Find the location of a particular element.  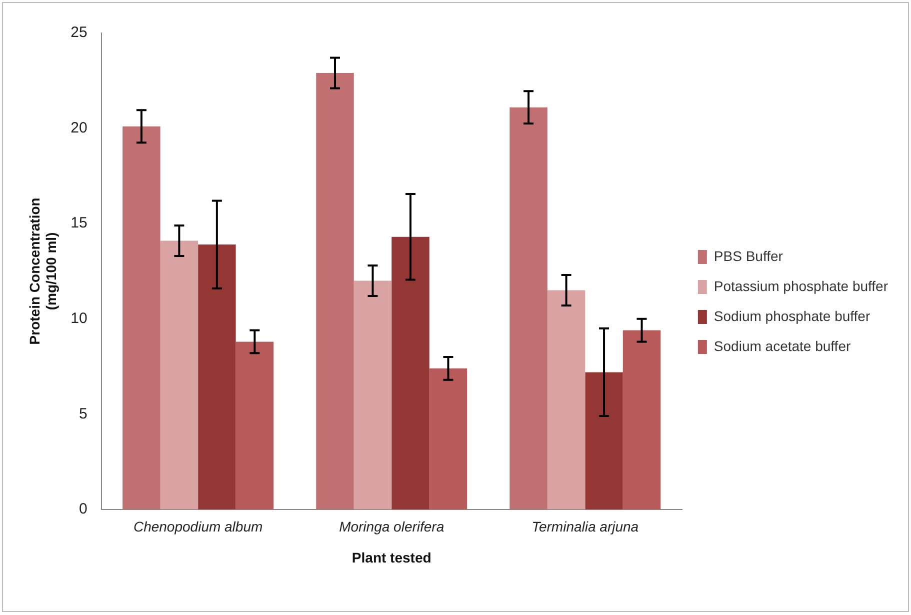

legend-label: Sodium phosphate buffer is located at coordinates (792, 316).